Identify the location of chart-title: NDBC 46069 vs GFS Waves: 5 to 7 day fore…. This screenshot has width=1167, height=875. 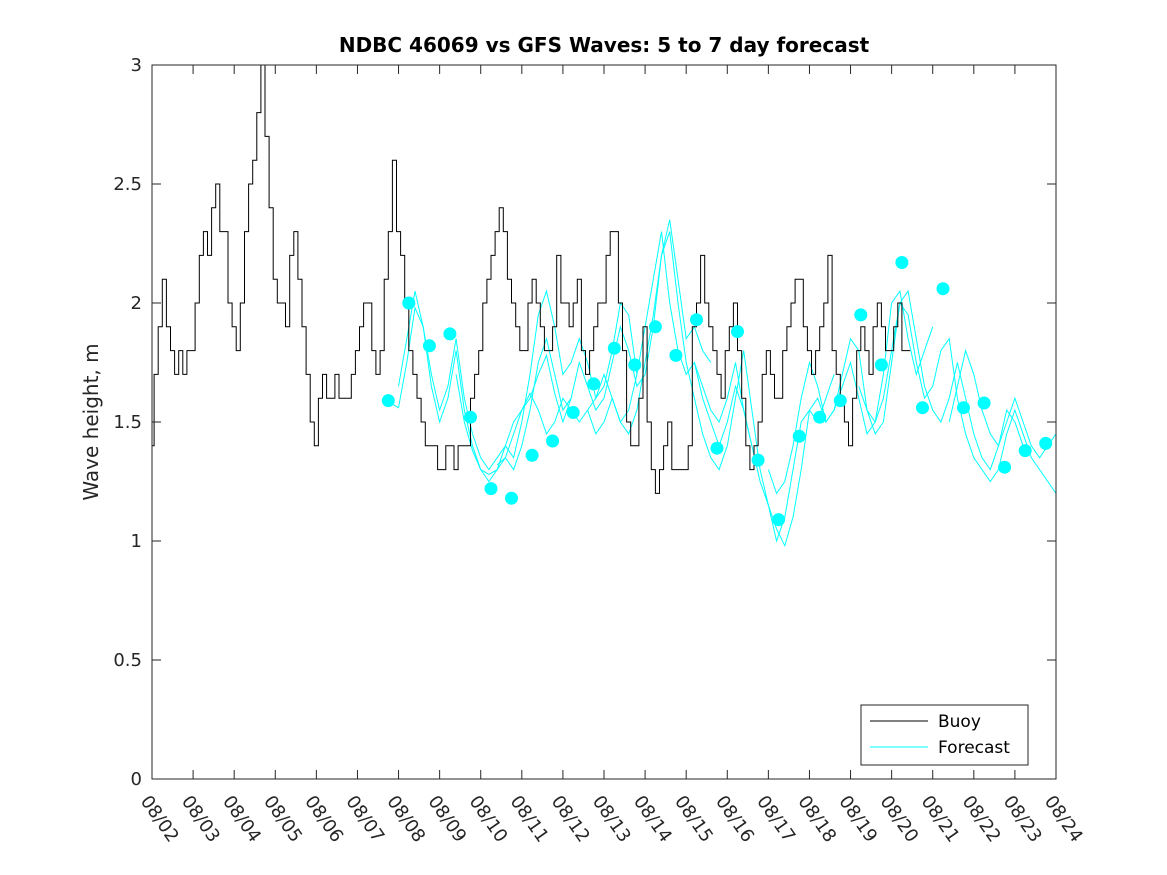
(604, 45).